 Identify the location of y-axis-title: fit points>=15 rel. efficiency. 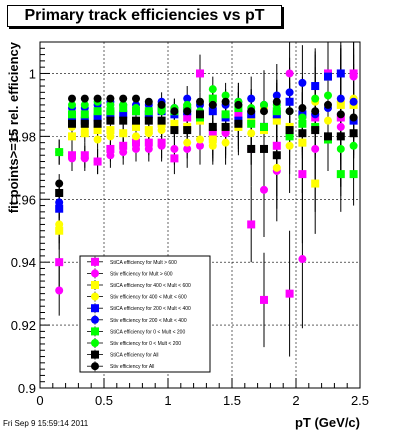
(13, 127).